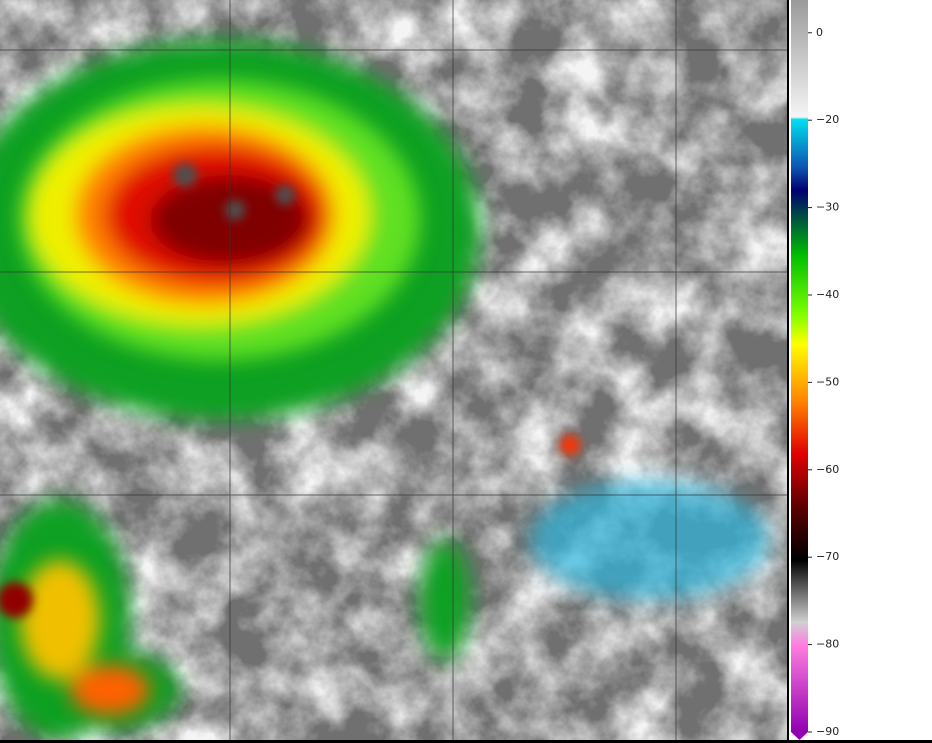 The image size is (932, 743). What do you see at coordinates (827, 644) in the screenshot?
I see `tick-label: −80` at bounding box center [827, 644].